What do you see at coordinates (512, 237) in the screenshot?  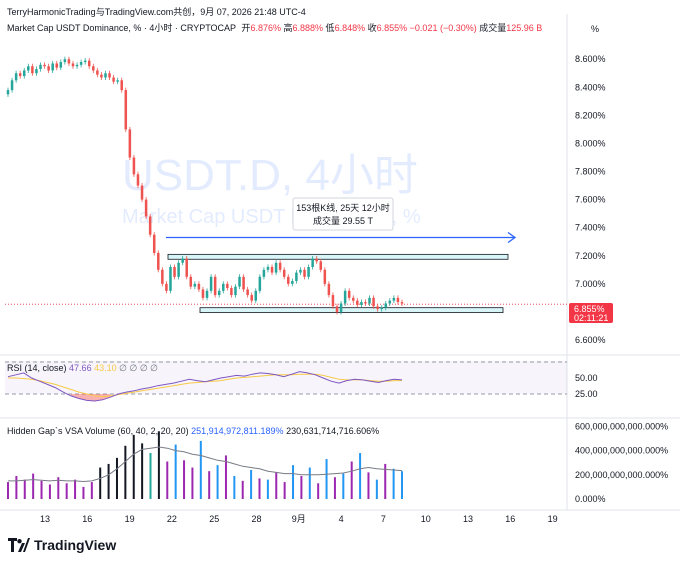 I see `arrow-head` at bounding box center [512, 237].